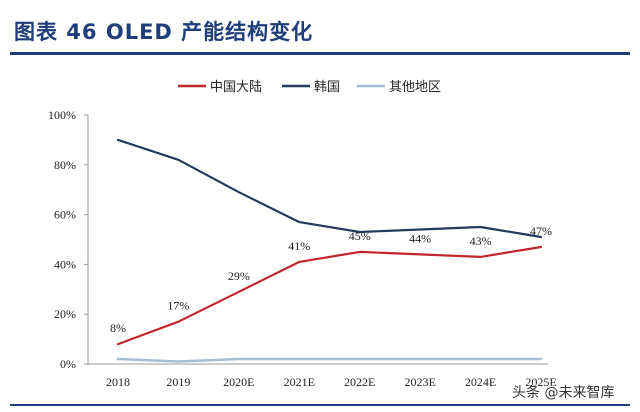 Image resolution: width=640 pixels, height=412 pixels. What do you see at coordinates (415, 87) in the screenshot?
I see `legend-label: 其他地区` at bounding box center [415, 87].